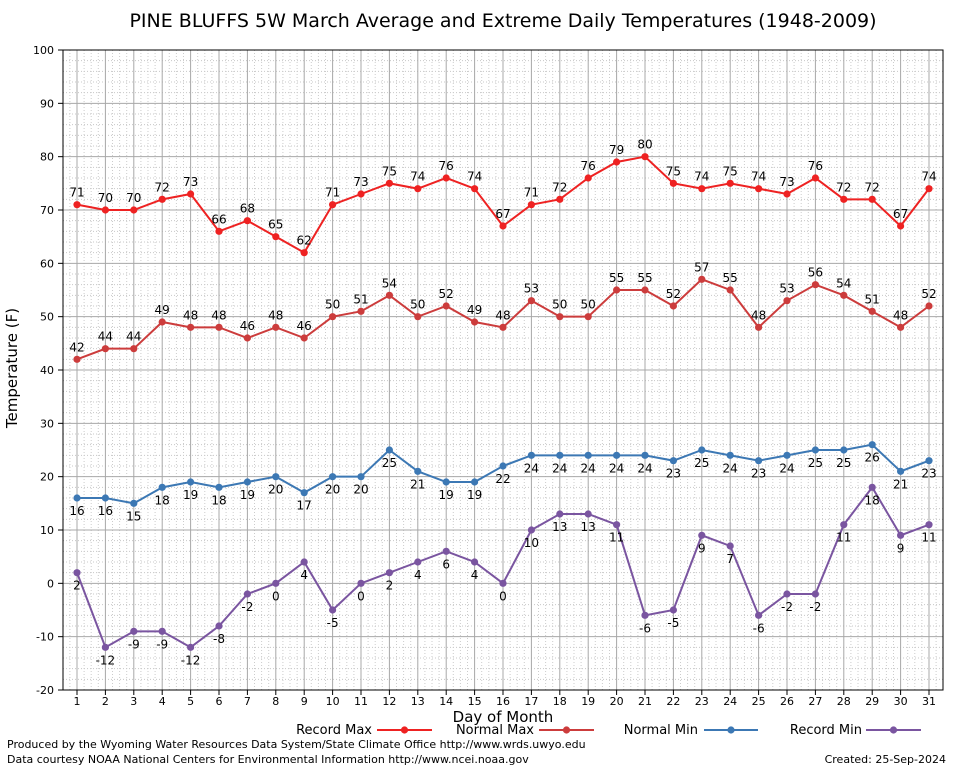  What do you see at coordinates (219, 701) in the screenshot?
I see `x-tick-label: 6` at bounding box center [219, 701].